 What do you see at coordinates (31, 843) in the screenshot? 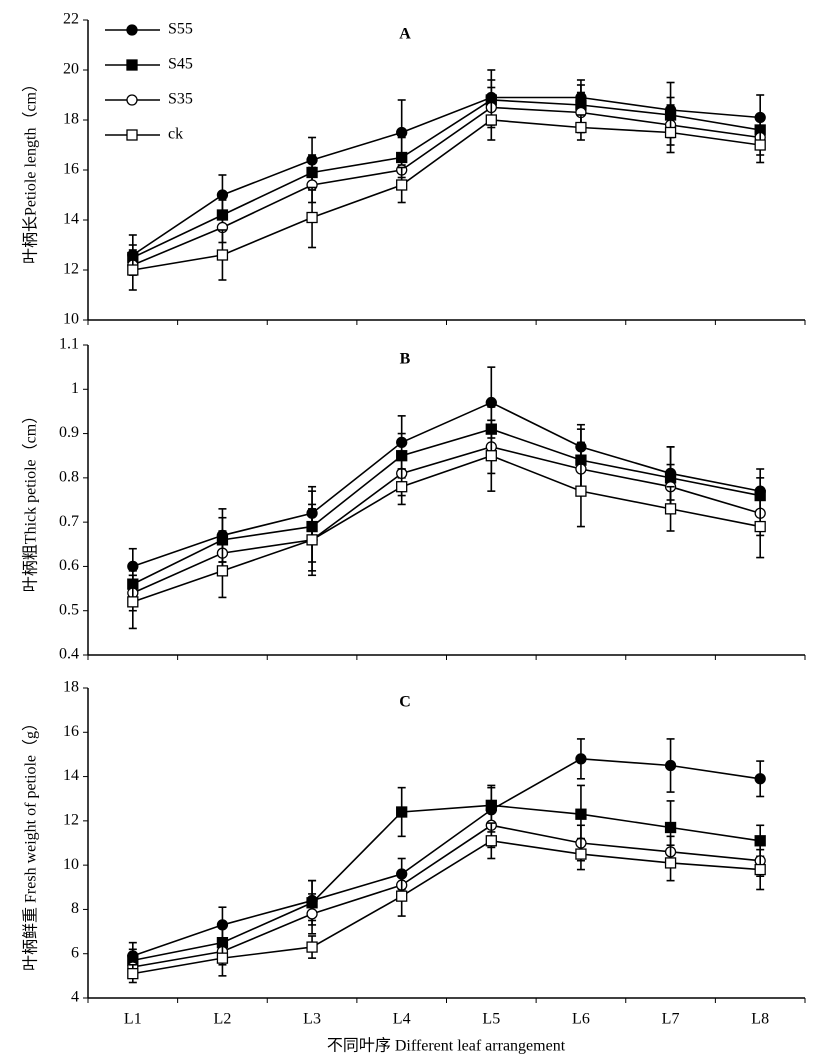
I see `y-axis-label: 叶柄鲜重 Fresh weight of petiole（g）` at bounding box center [31, 843].